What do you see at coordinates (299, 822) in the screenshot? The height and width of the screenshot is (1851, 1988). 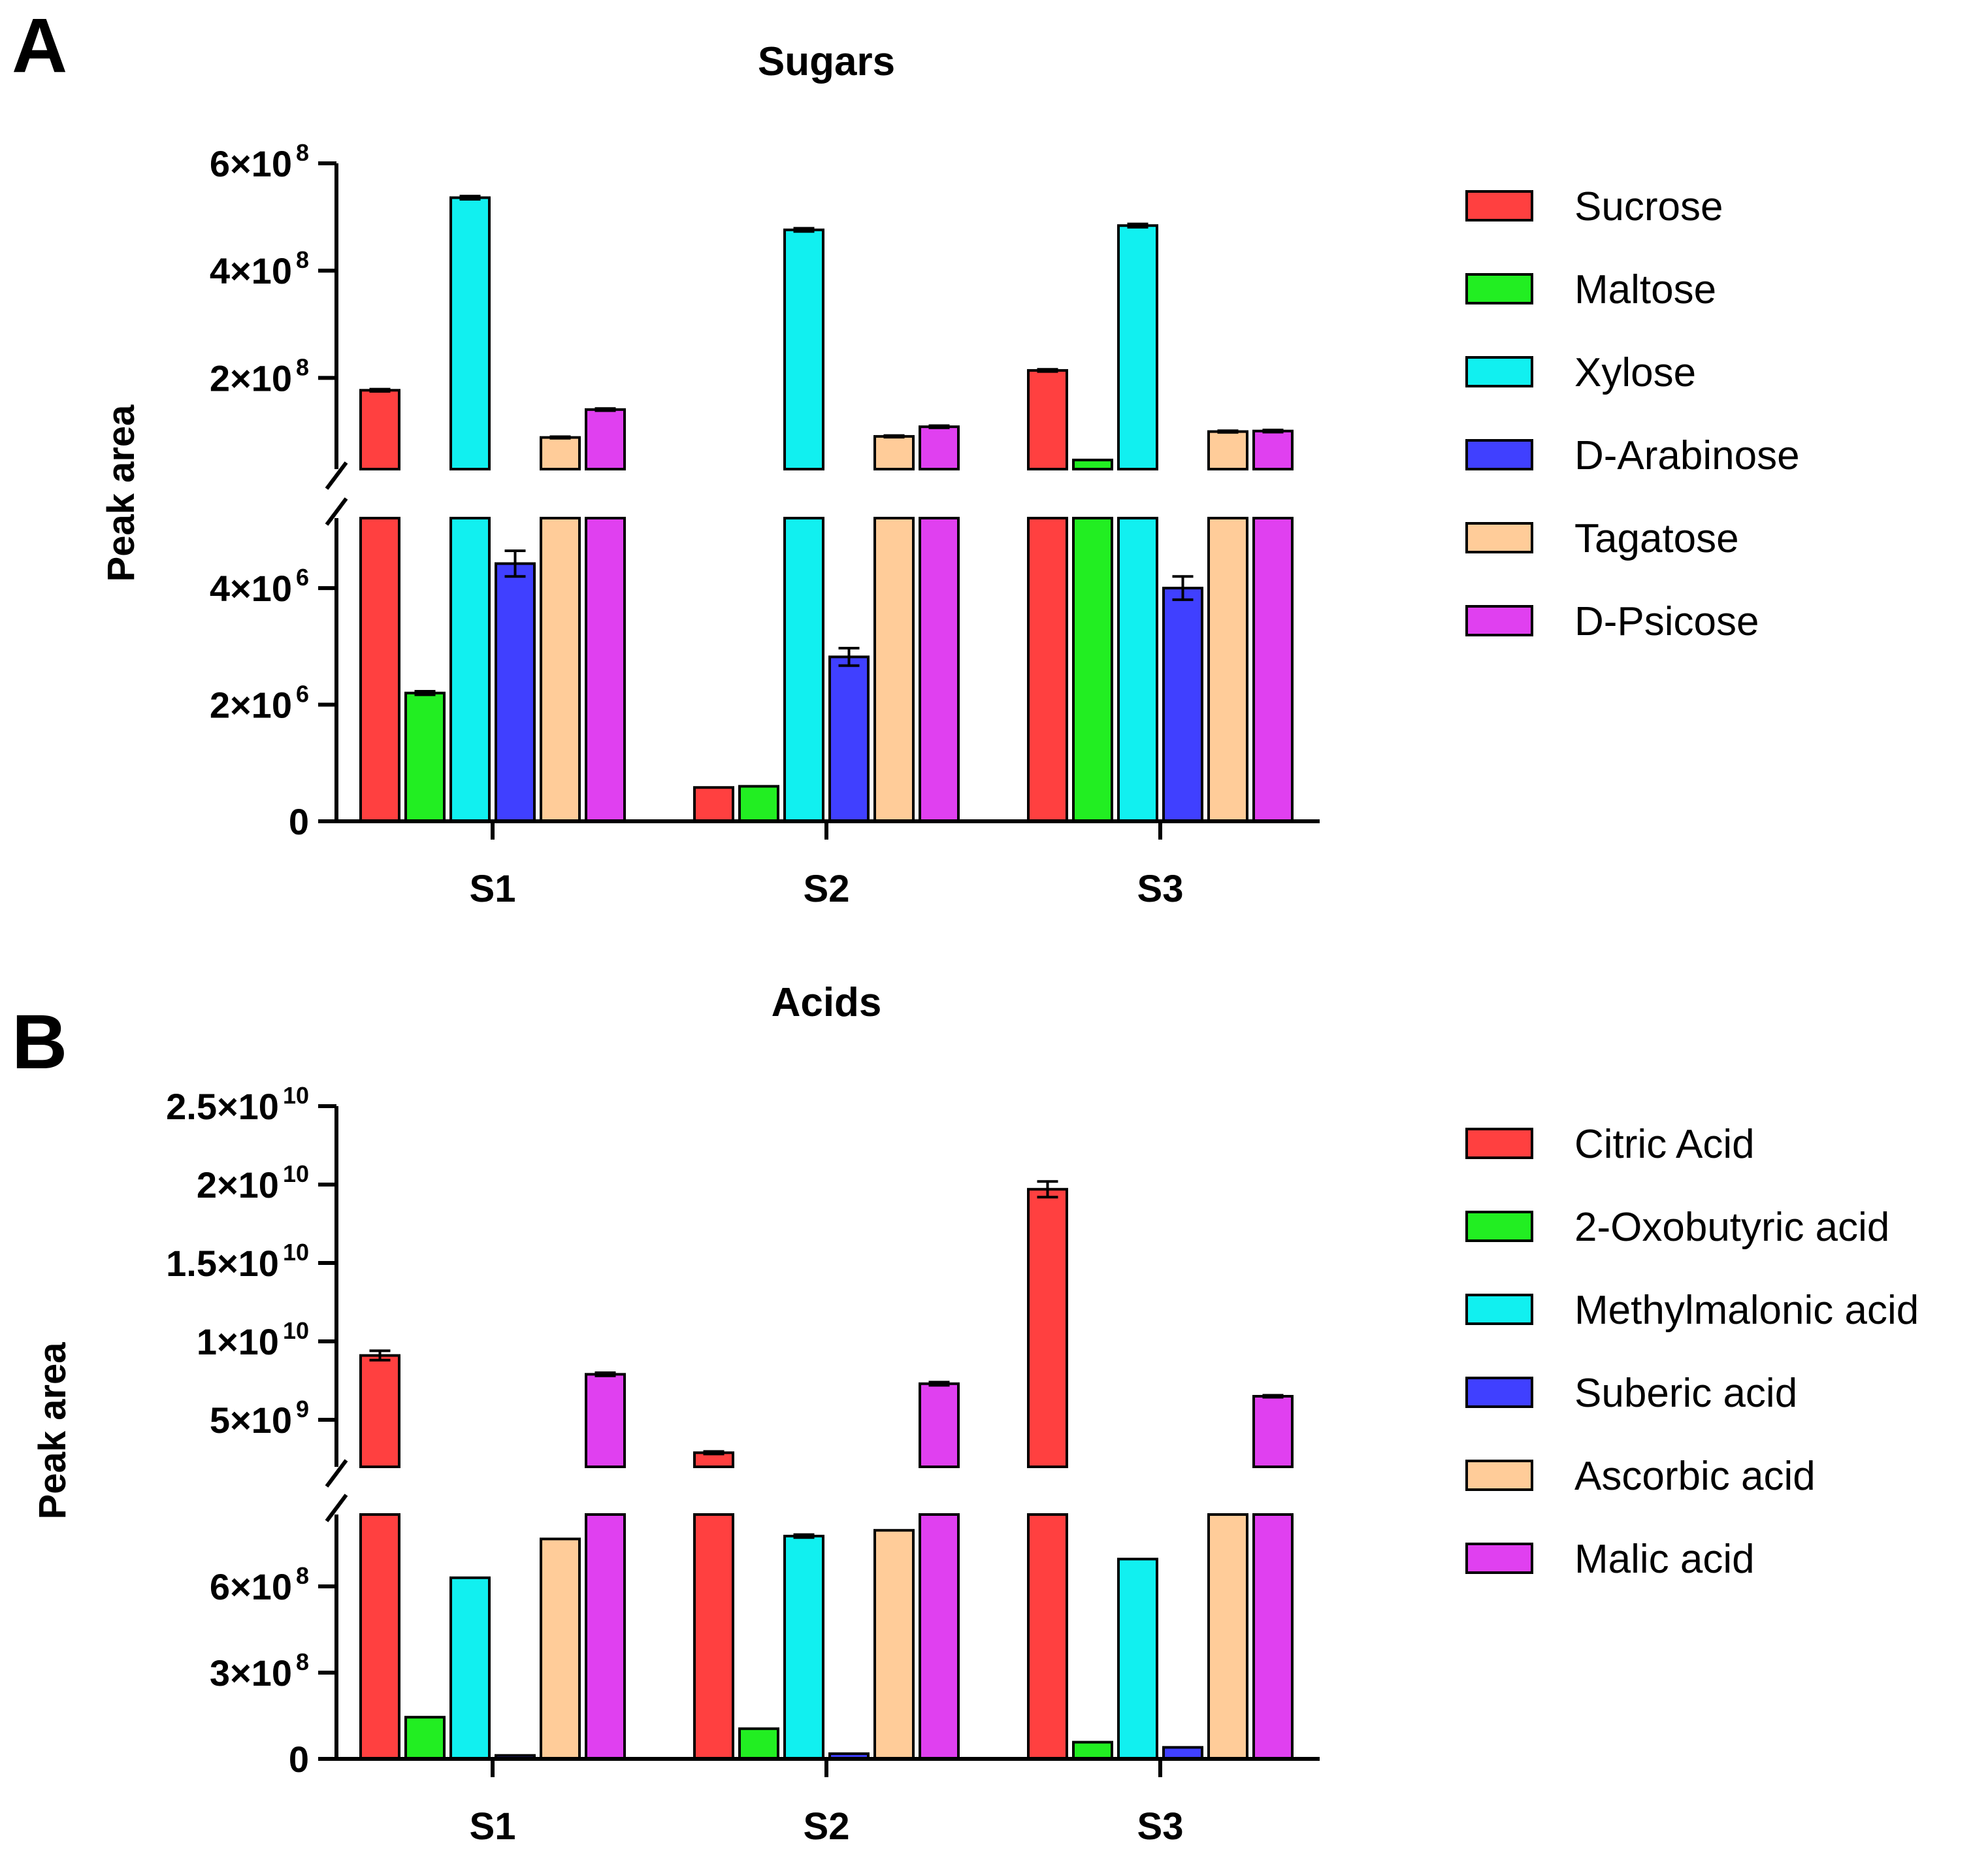 I see `panel-a-y-tick-label-lower-0: 0` at bounding box center [299, 822].